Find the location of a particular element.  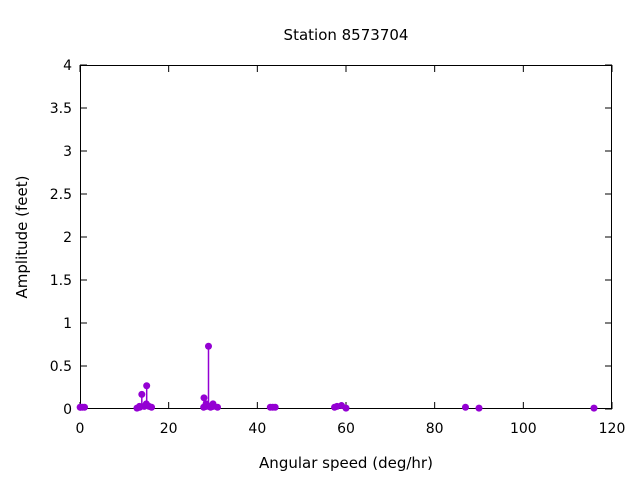

x-tick-label: 20 is located at coordinates (169, 429).